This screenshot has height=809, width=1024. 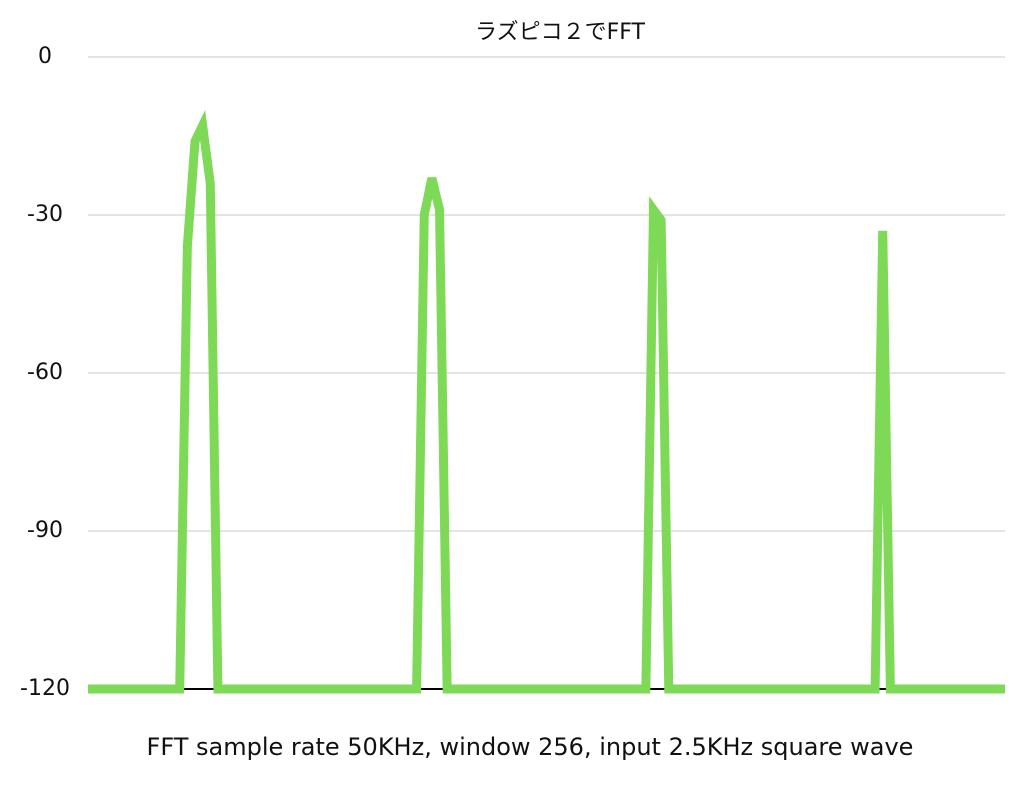 What do you see at coordinates (45, 688) in the screenshot?
I see `y-tick-label: -120` at bounding box center [45, 688].